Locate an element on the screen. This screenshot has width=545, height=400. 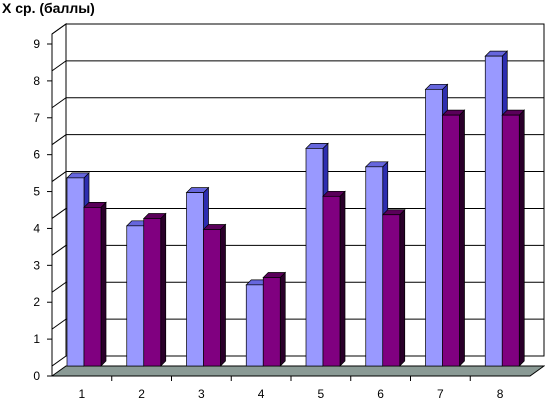
y-tick-label: 3 is located at coordinates (36, 265).